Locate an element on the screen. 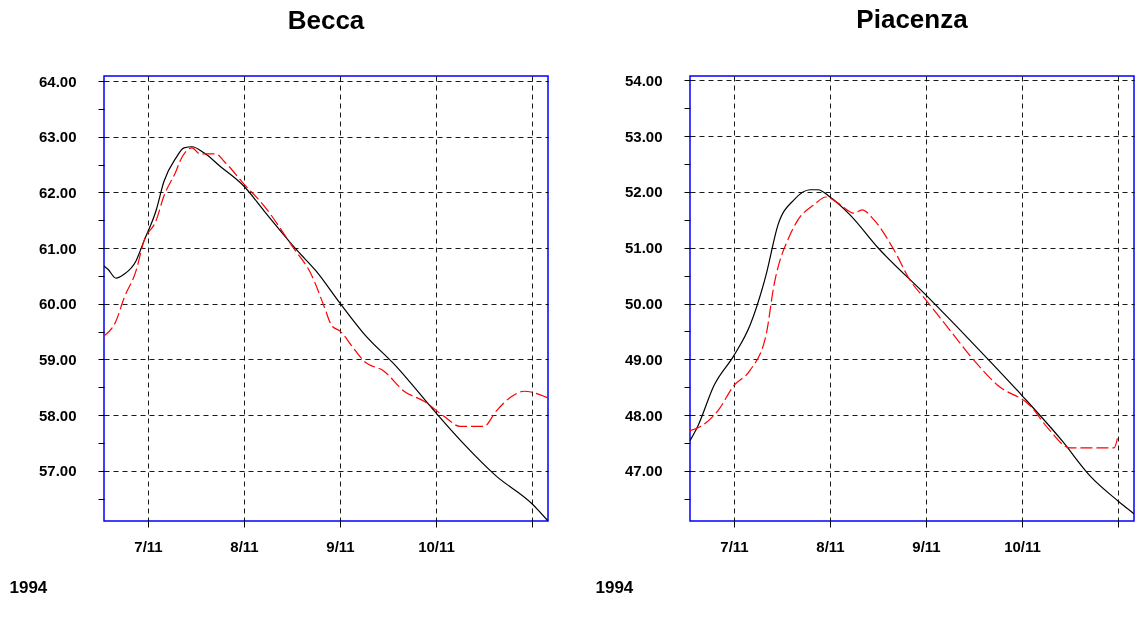 This screenshot has width=1136, height=634. y-tick-label: 58.00 is located at coordinates (57, 415).